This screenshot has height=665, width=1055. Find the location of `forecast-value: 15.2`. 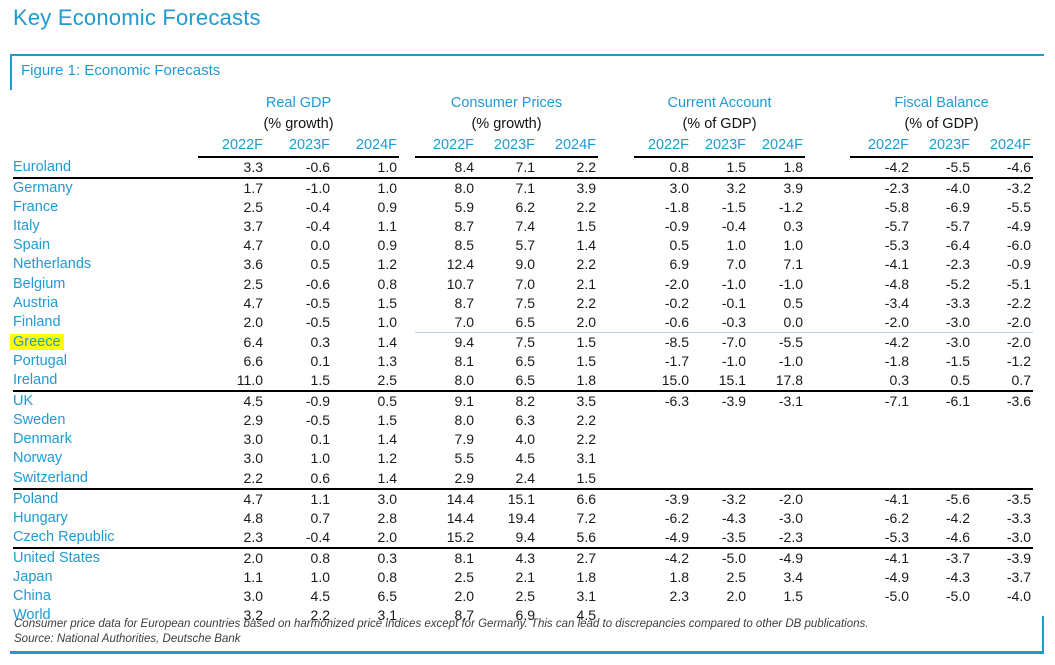

forecast-value: 15.2 is located at coordinates (445, 538).